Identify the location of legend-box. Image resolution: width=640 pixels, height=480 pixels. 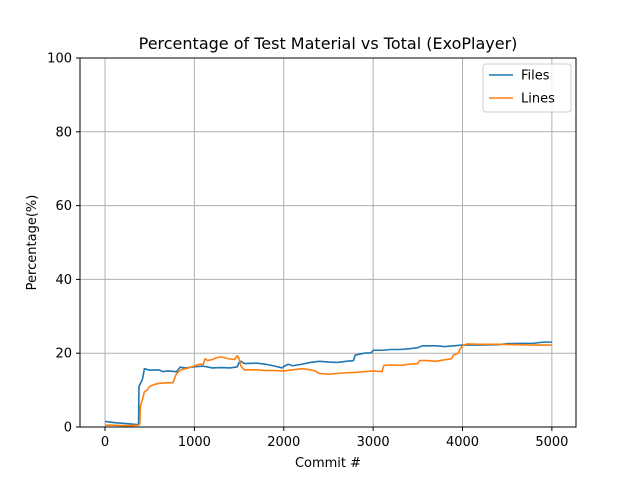
(527, 88).